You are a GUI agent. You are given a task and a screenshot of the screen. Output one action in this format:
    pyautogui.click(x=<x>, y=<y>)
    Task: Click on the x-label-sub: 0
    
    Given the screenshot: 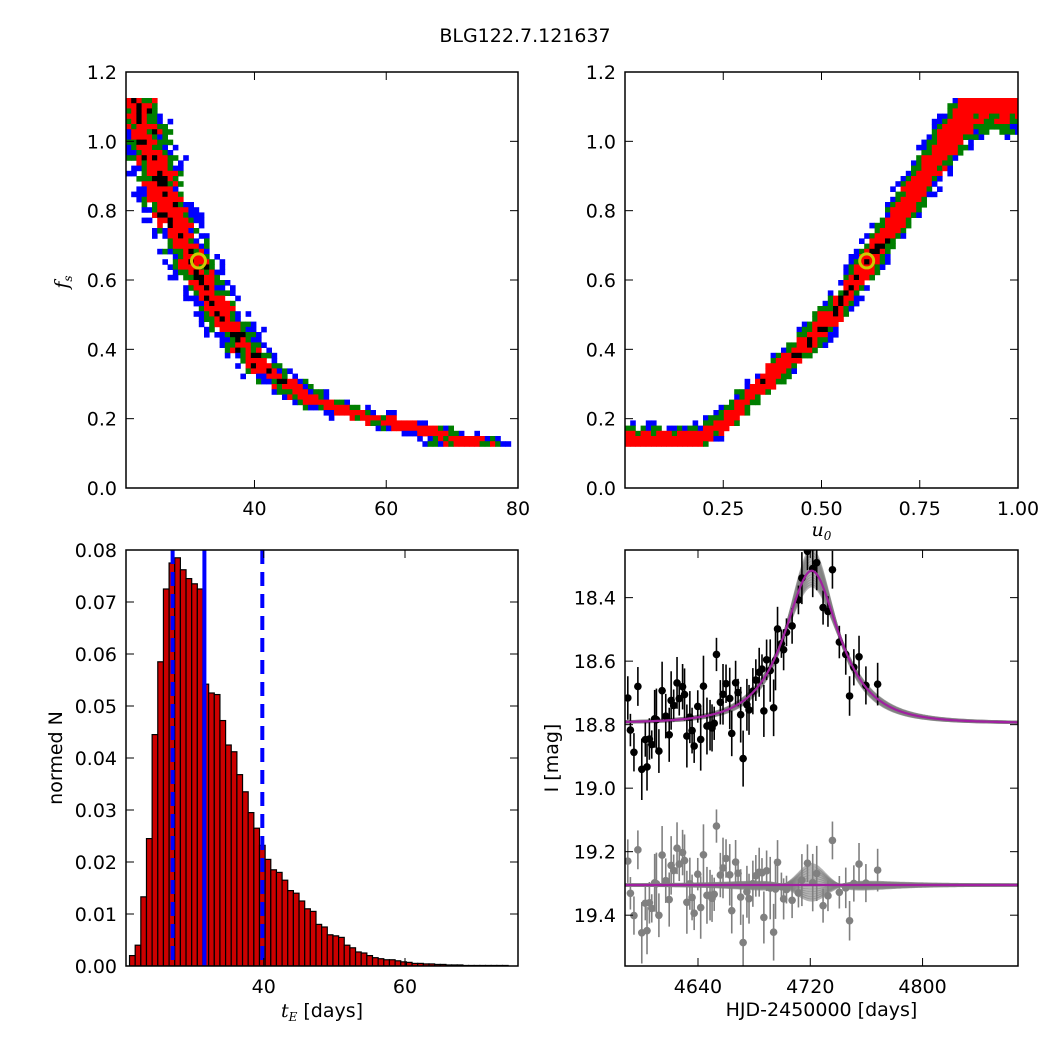 What is the action you would take?
    pyautogui.click(x=828, y=536)
    